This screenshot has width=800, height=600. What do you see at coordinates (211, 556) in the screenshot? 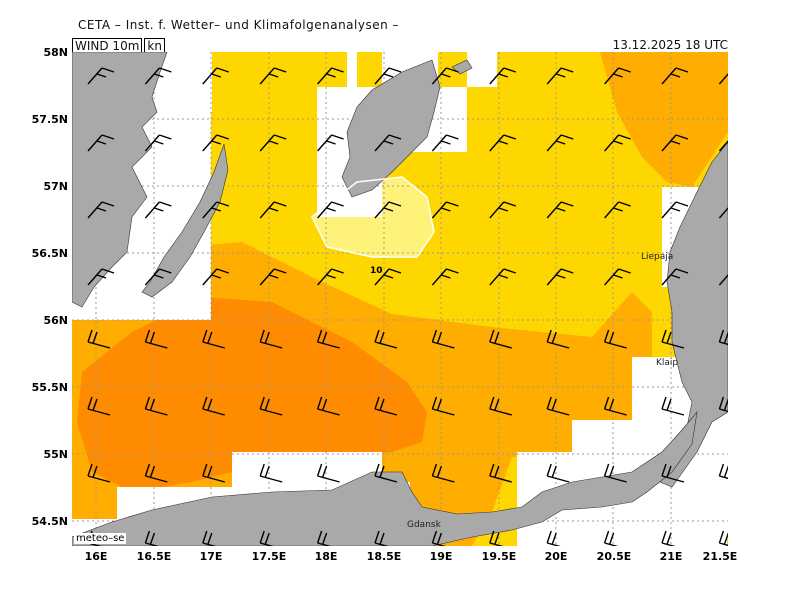
I see `lon-label: 17E` at bounding box center [211, 556].